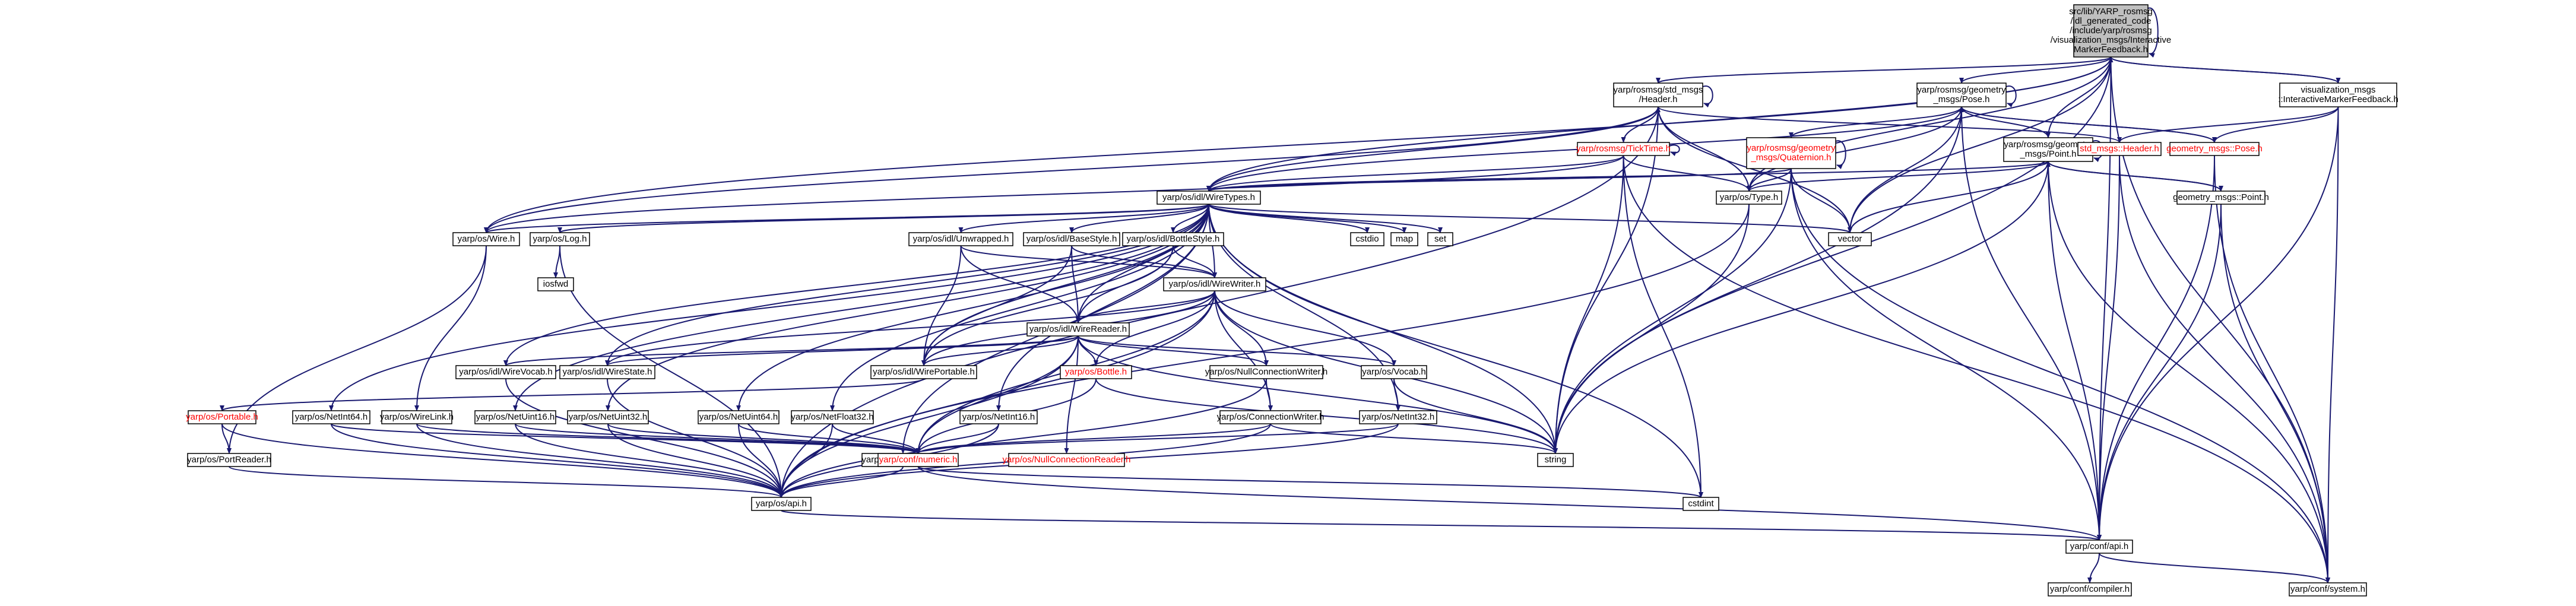 Image resolution: width=2576 pixels, height=606 pixels. I want to click on node-box-wirewriter, so click(1214, 284).